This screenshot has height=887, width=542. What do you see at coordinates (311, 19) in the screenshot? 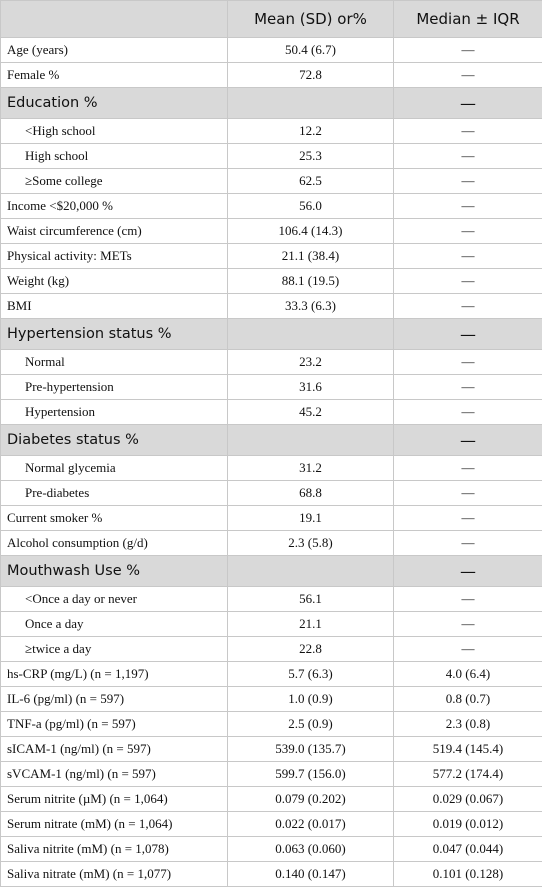
I see `header-cell: Mean (SD) or%` at bounding box center [311, 19].